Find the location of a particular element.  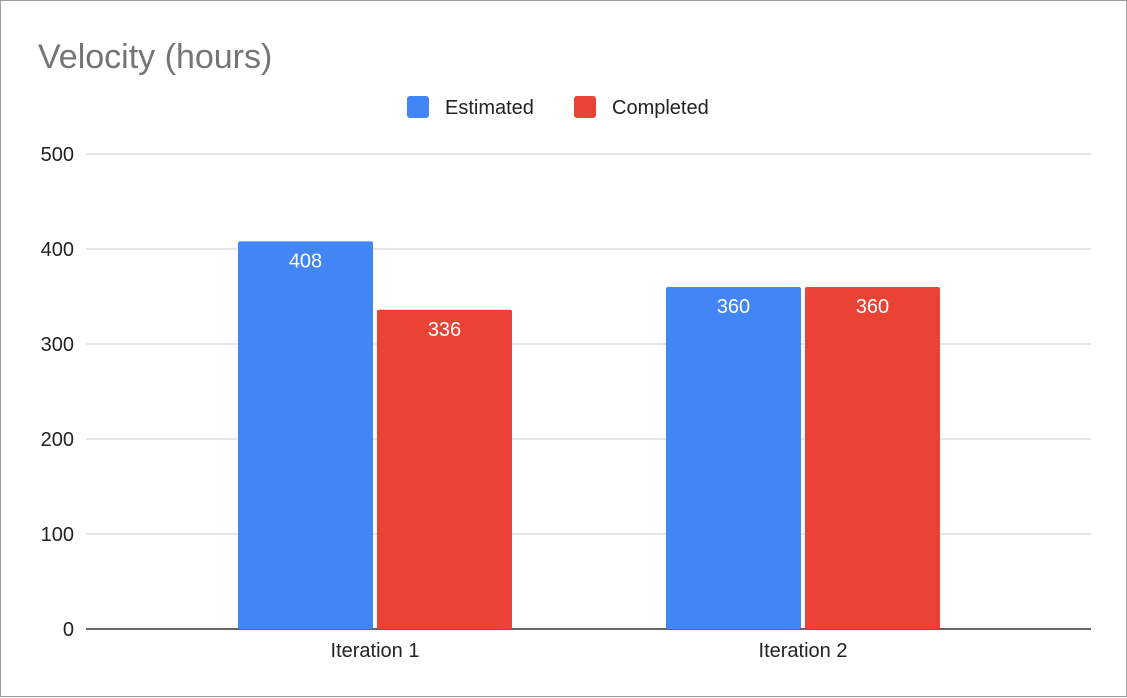

data-label: 336 is located at coordinates (444, 330).